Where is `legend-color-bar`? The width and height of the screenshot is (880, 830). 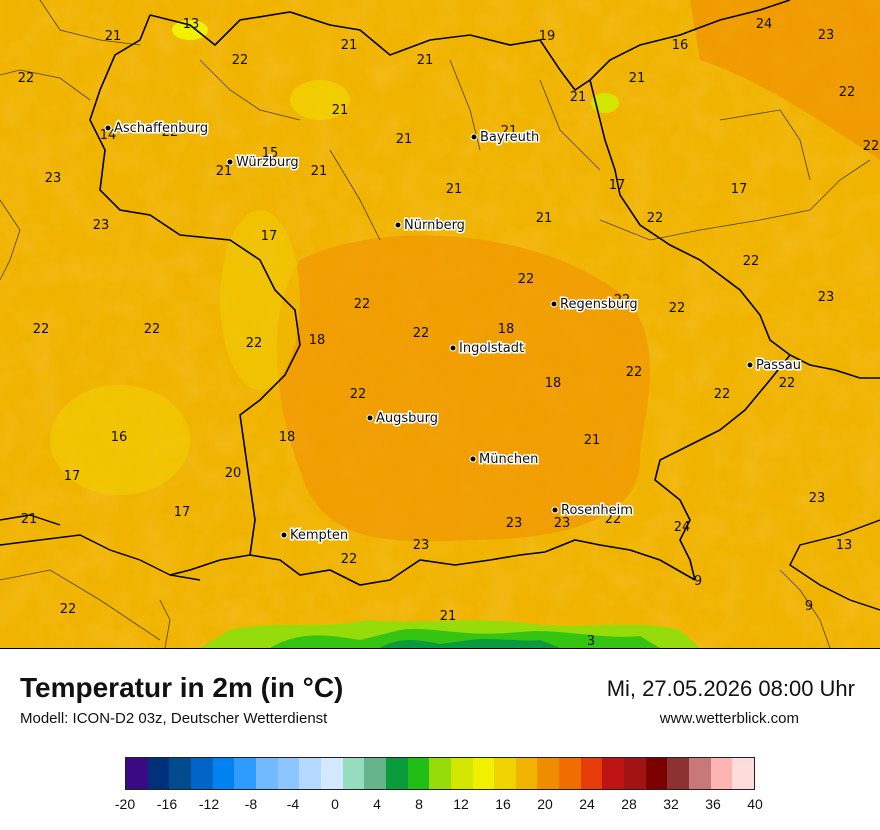
legend-color-bar is located at coordinates (440, 773).